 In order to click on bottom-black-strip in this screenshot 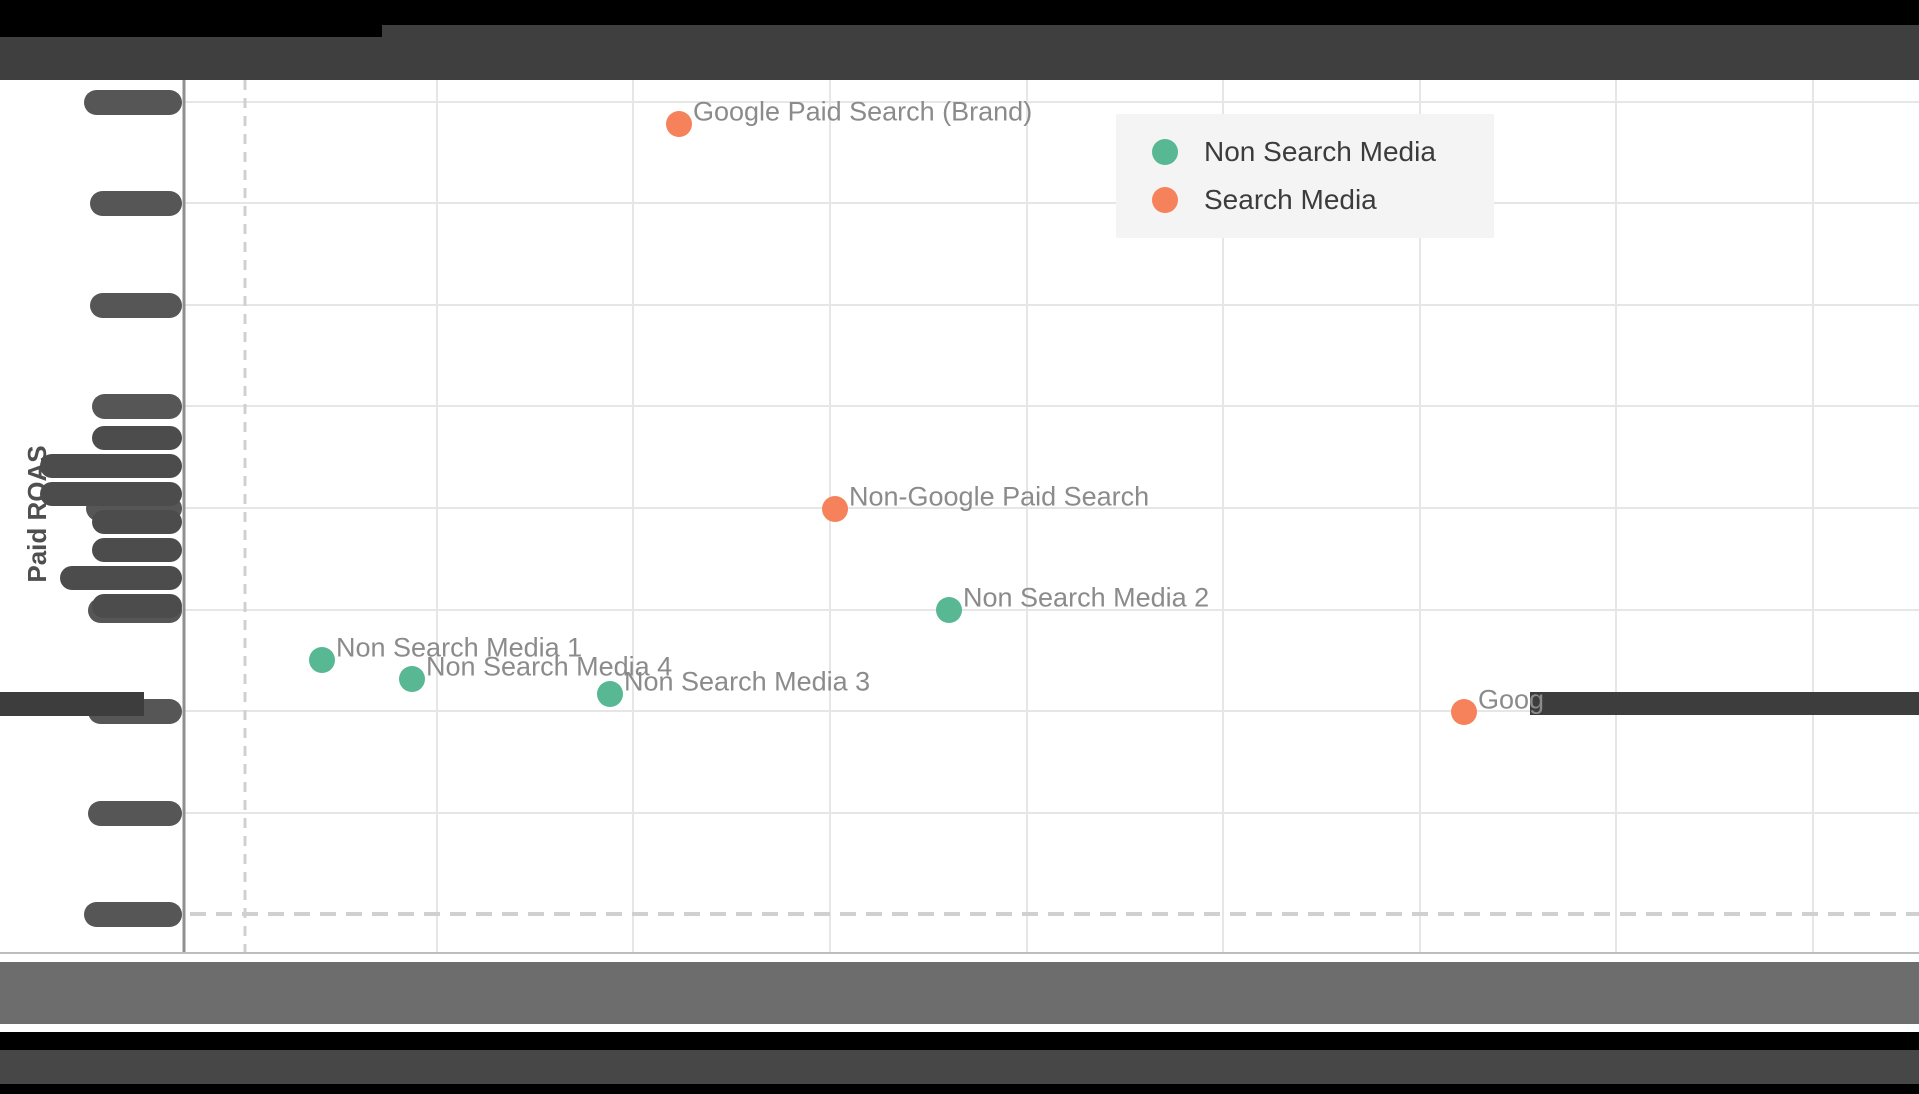, I will do `click(959, 1041)`.